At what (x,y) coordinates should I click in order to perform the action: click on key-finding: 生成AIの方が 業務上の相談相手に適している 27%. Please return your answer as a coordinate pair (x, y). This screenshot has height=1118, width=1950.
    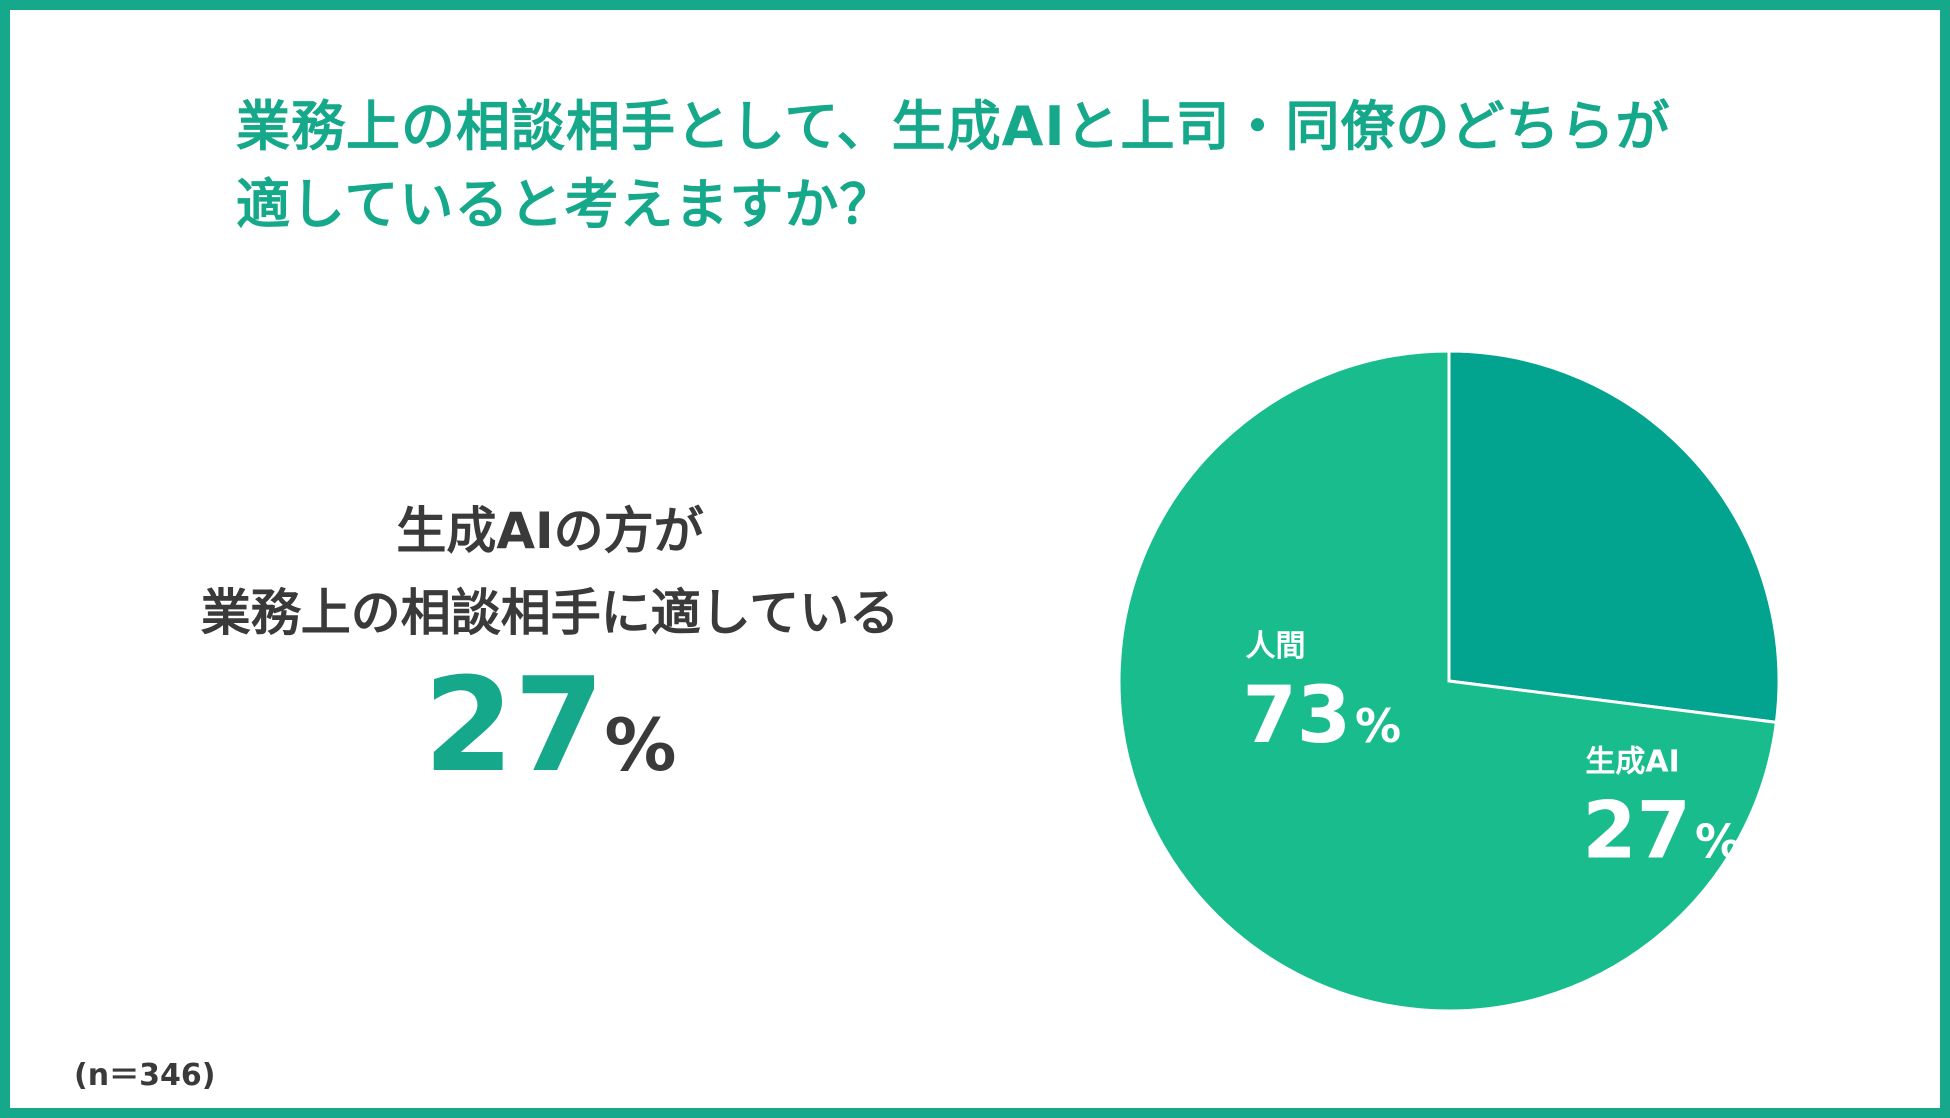
    Looking at the image, I should click on (550, 660).